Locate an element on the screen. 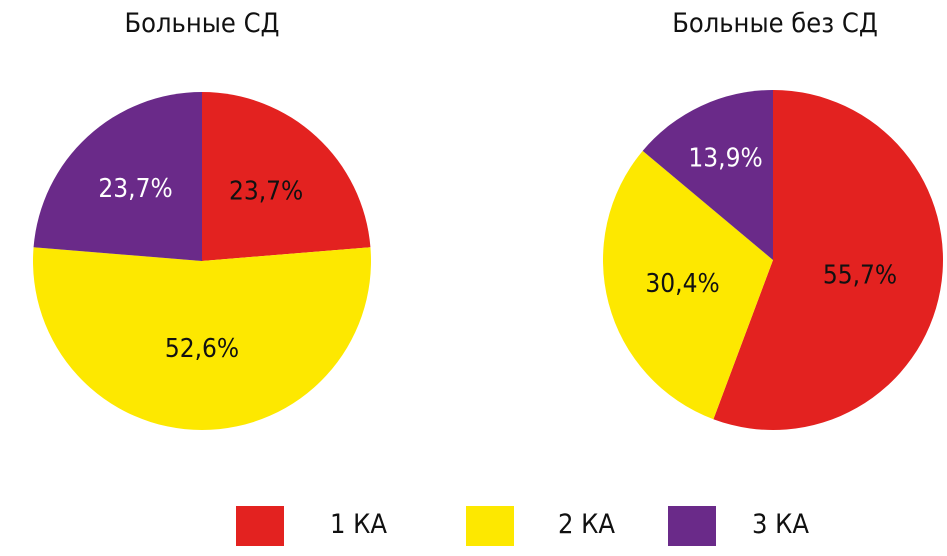 The height and width of the screenshot is (556, 947). pie-right-label-3: 13,9% is located at coordinates (725, 158).